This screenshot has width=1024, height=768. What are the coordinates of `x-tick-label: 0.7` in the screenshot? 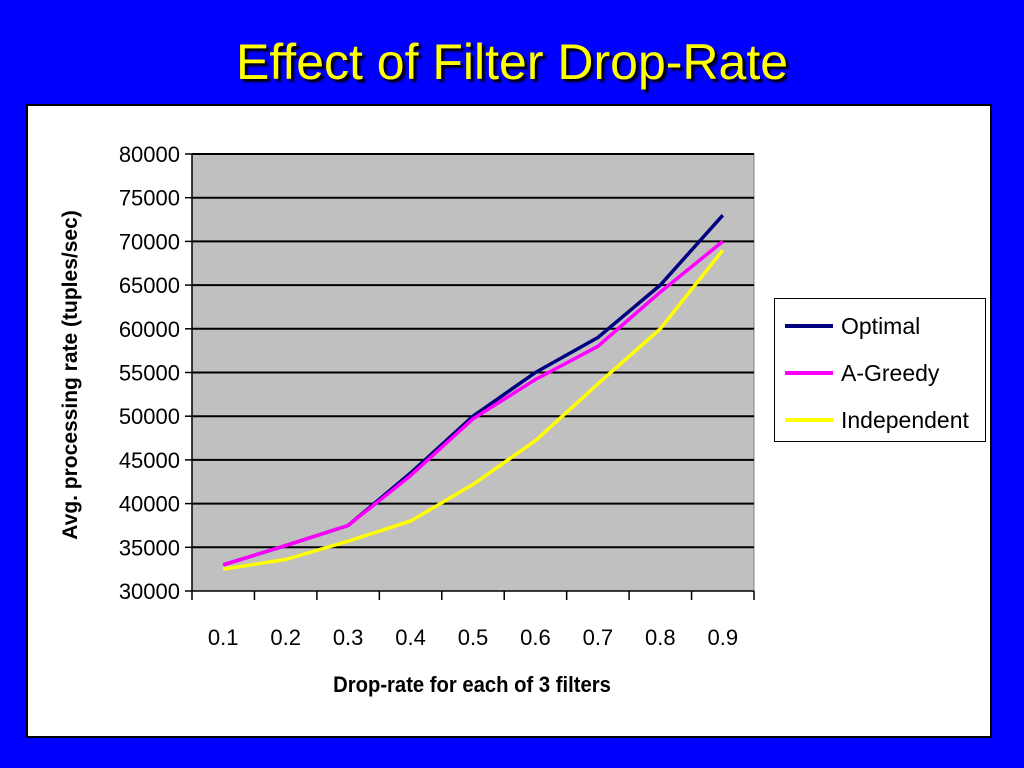 It's located at (598, 637).